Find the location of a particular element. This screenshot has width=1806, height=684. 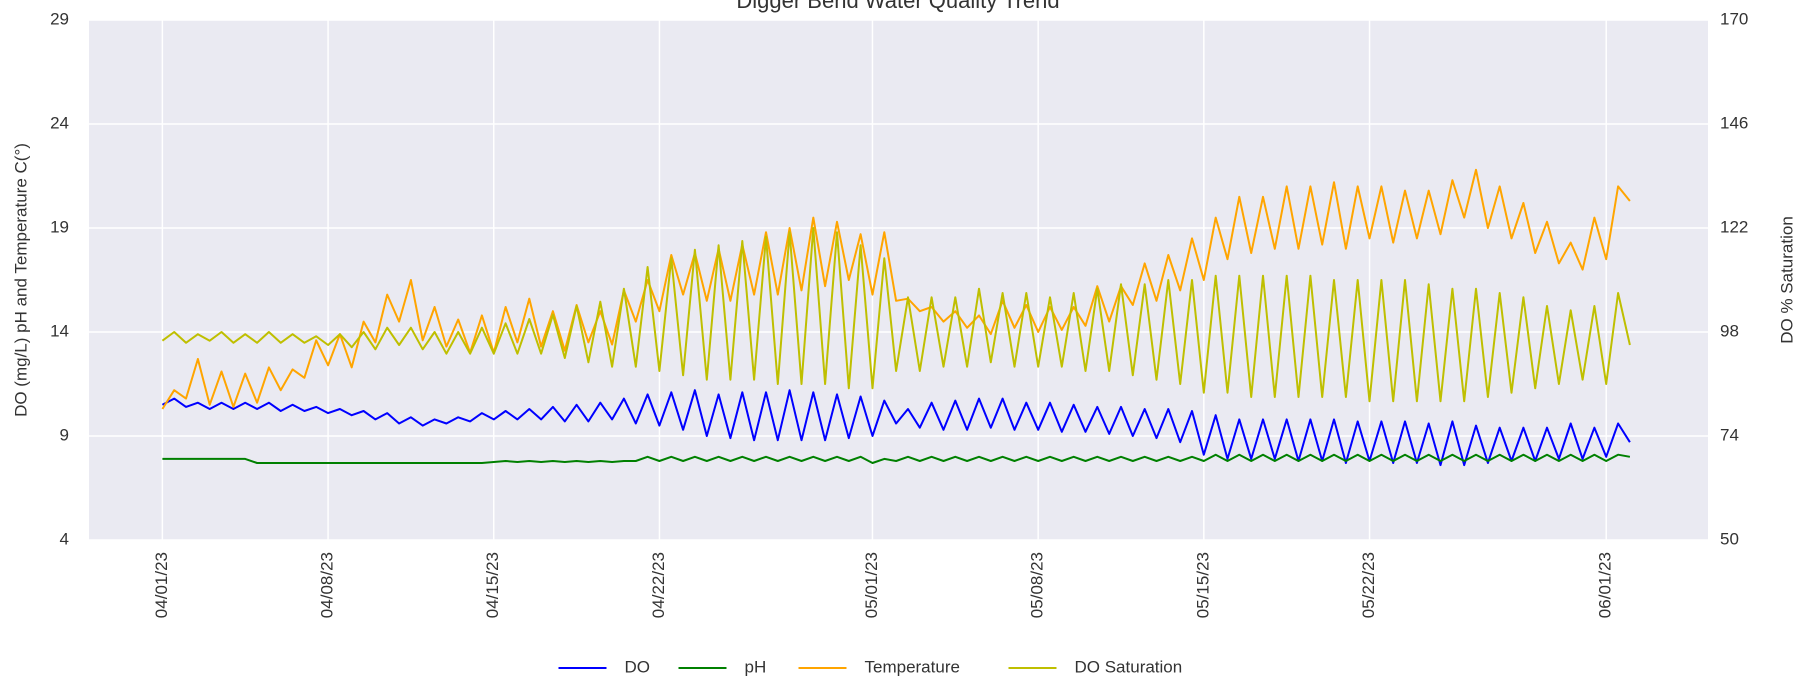

y-tick-label: 29 is located at coordinates (59, 18).